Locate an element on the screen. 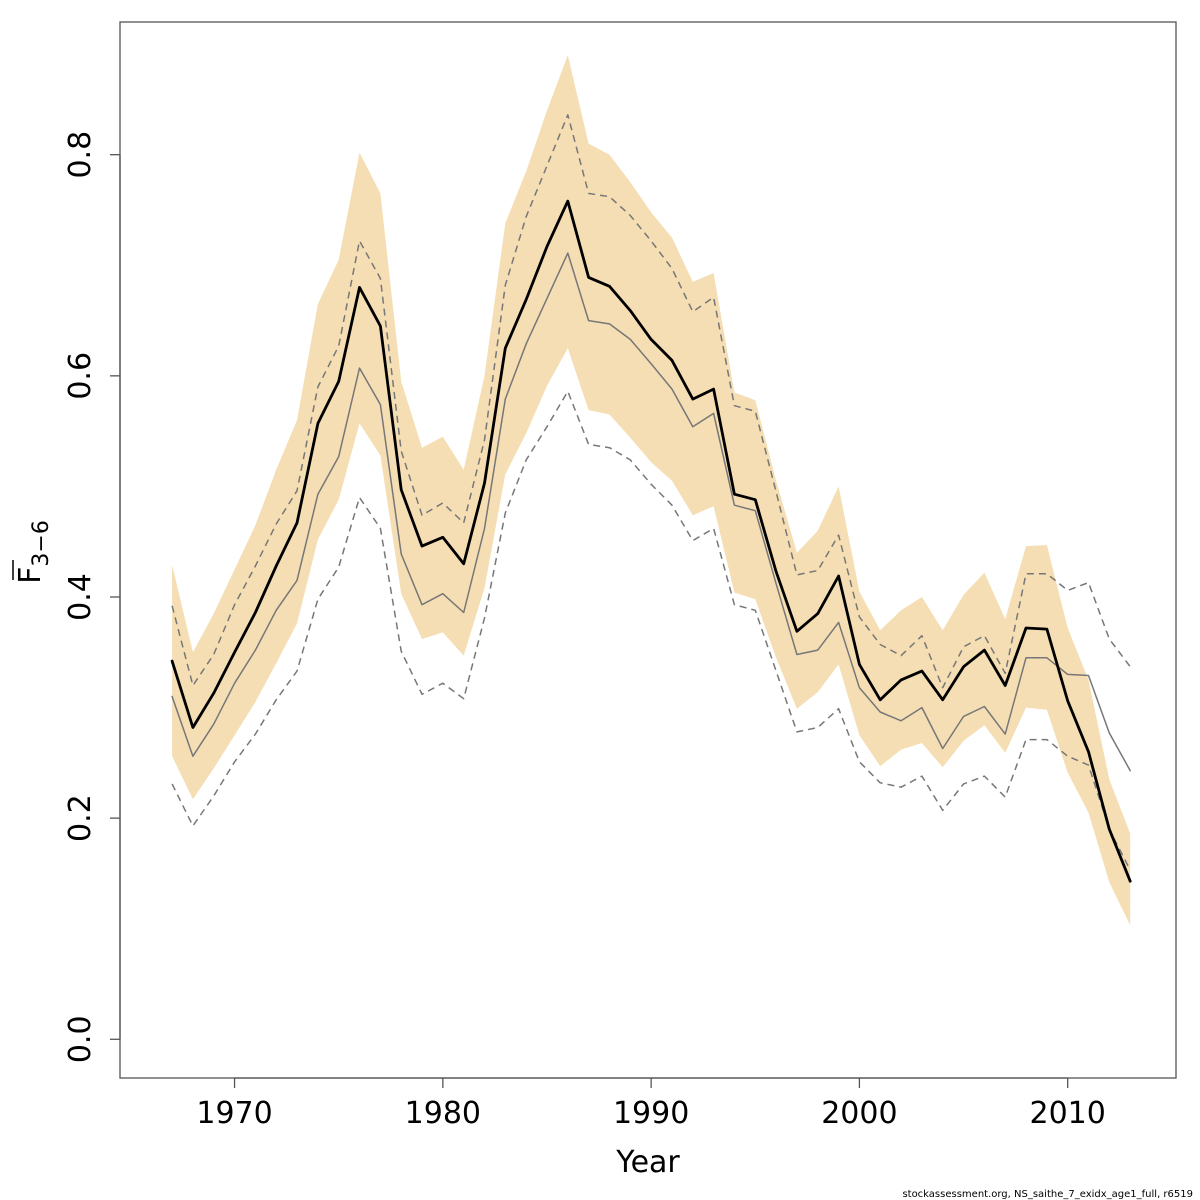 This screenshot has width=1200, height=1200. y-axis-title-subscript: 3−6 is located at coordinates (41, 543).